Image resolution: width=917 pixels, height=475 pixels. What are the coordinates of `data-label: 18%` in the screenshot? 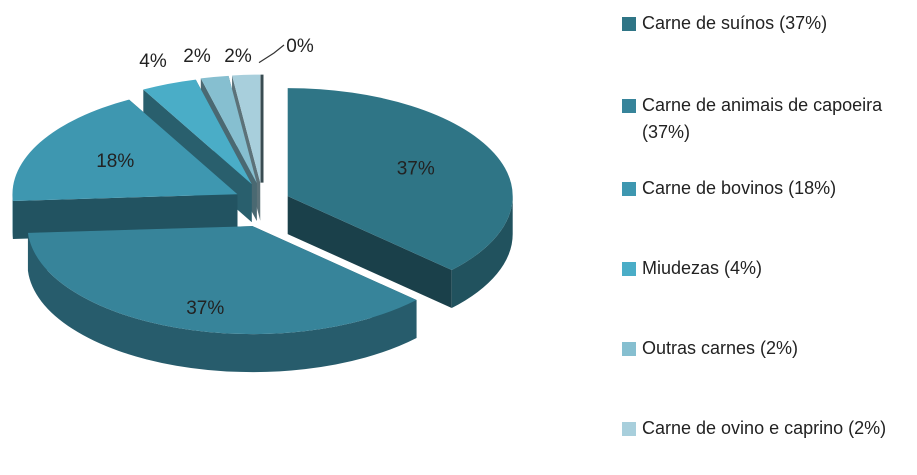 It's located at (115, 161).